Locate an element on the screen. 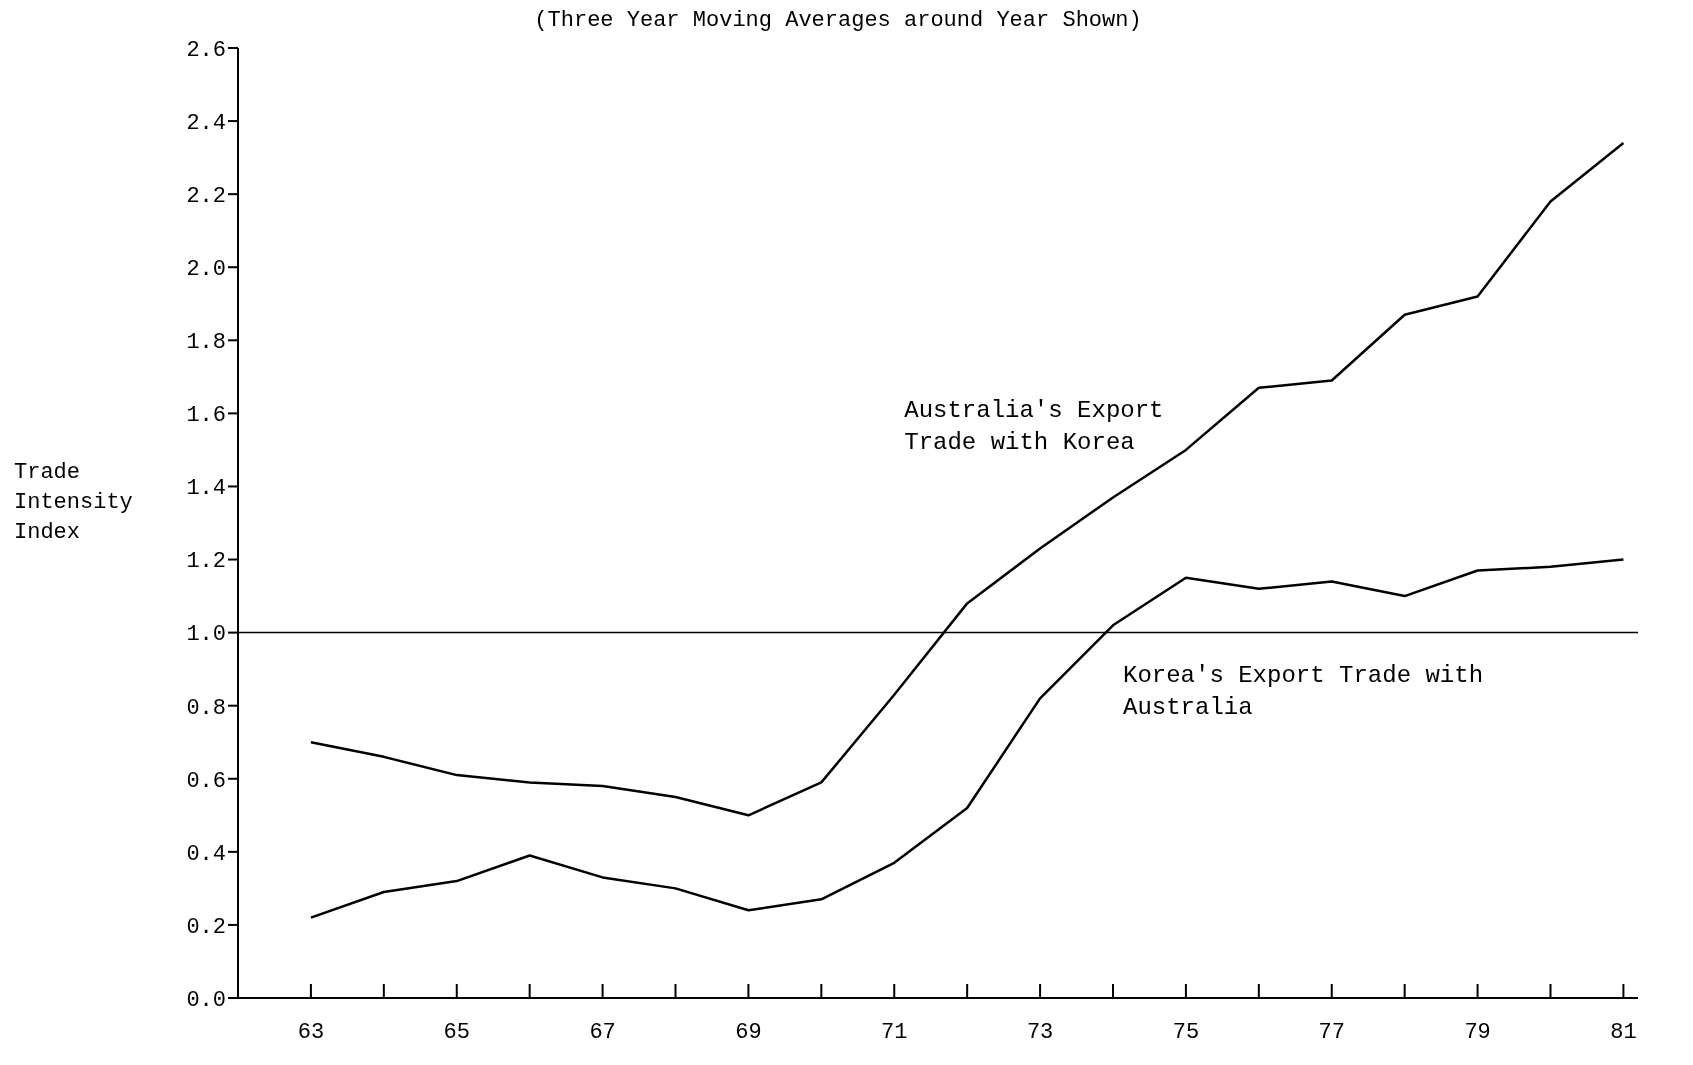 This screenshot has height=1065, width=1693. x-tick-label: 69 is located at coordinates (748, 1032).